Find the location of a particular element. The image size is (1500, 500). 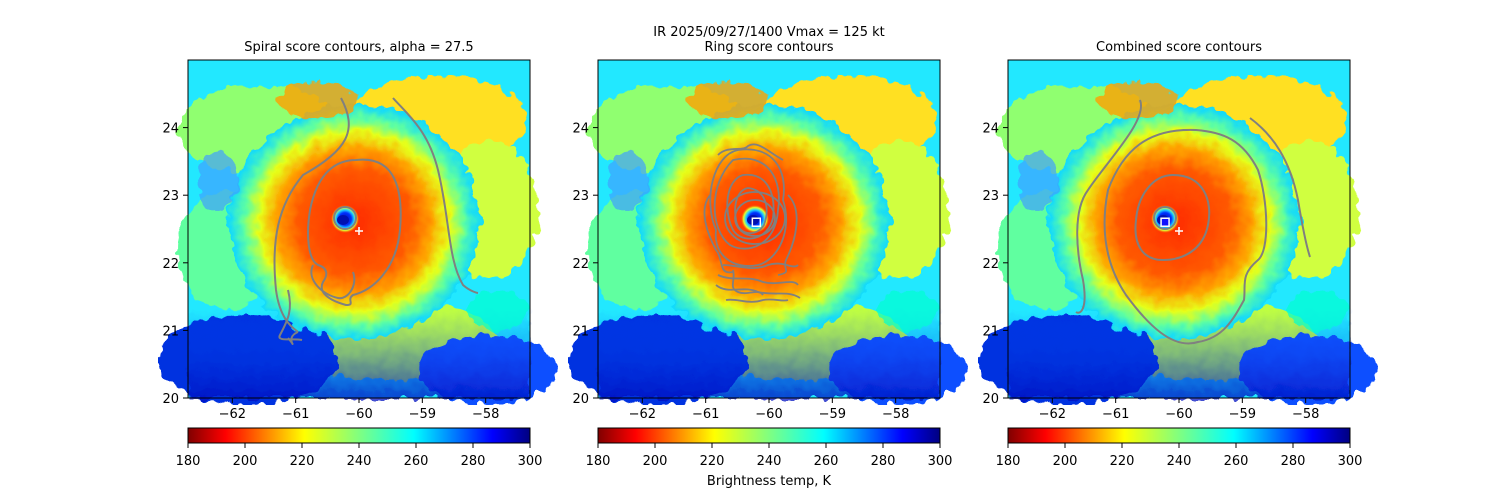

suptitle: IR 2025/09/27/1400 Vmax = 125 kt is located at coordinates (768, 32).